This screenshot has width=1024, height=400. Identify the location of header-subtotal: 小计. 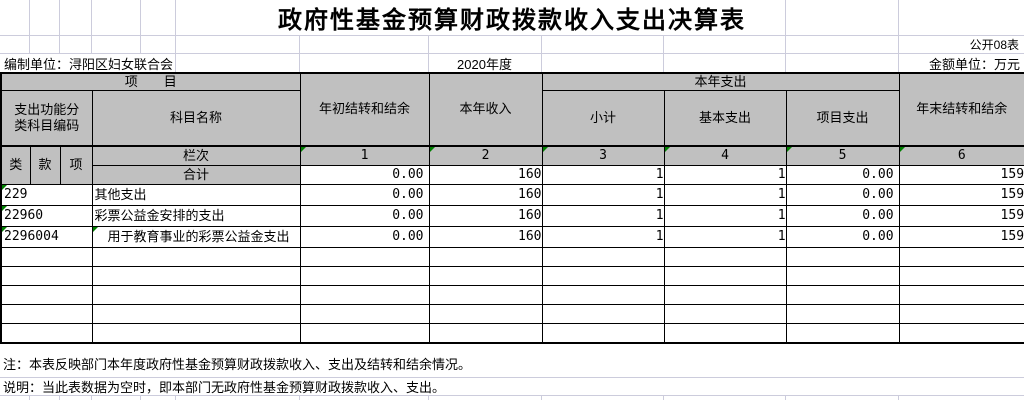
(603, 118).